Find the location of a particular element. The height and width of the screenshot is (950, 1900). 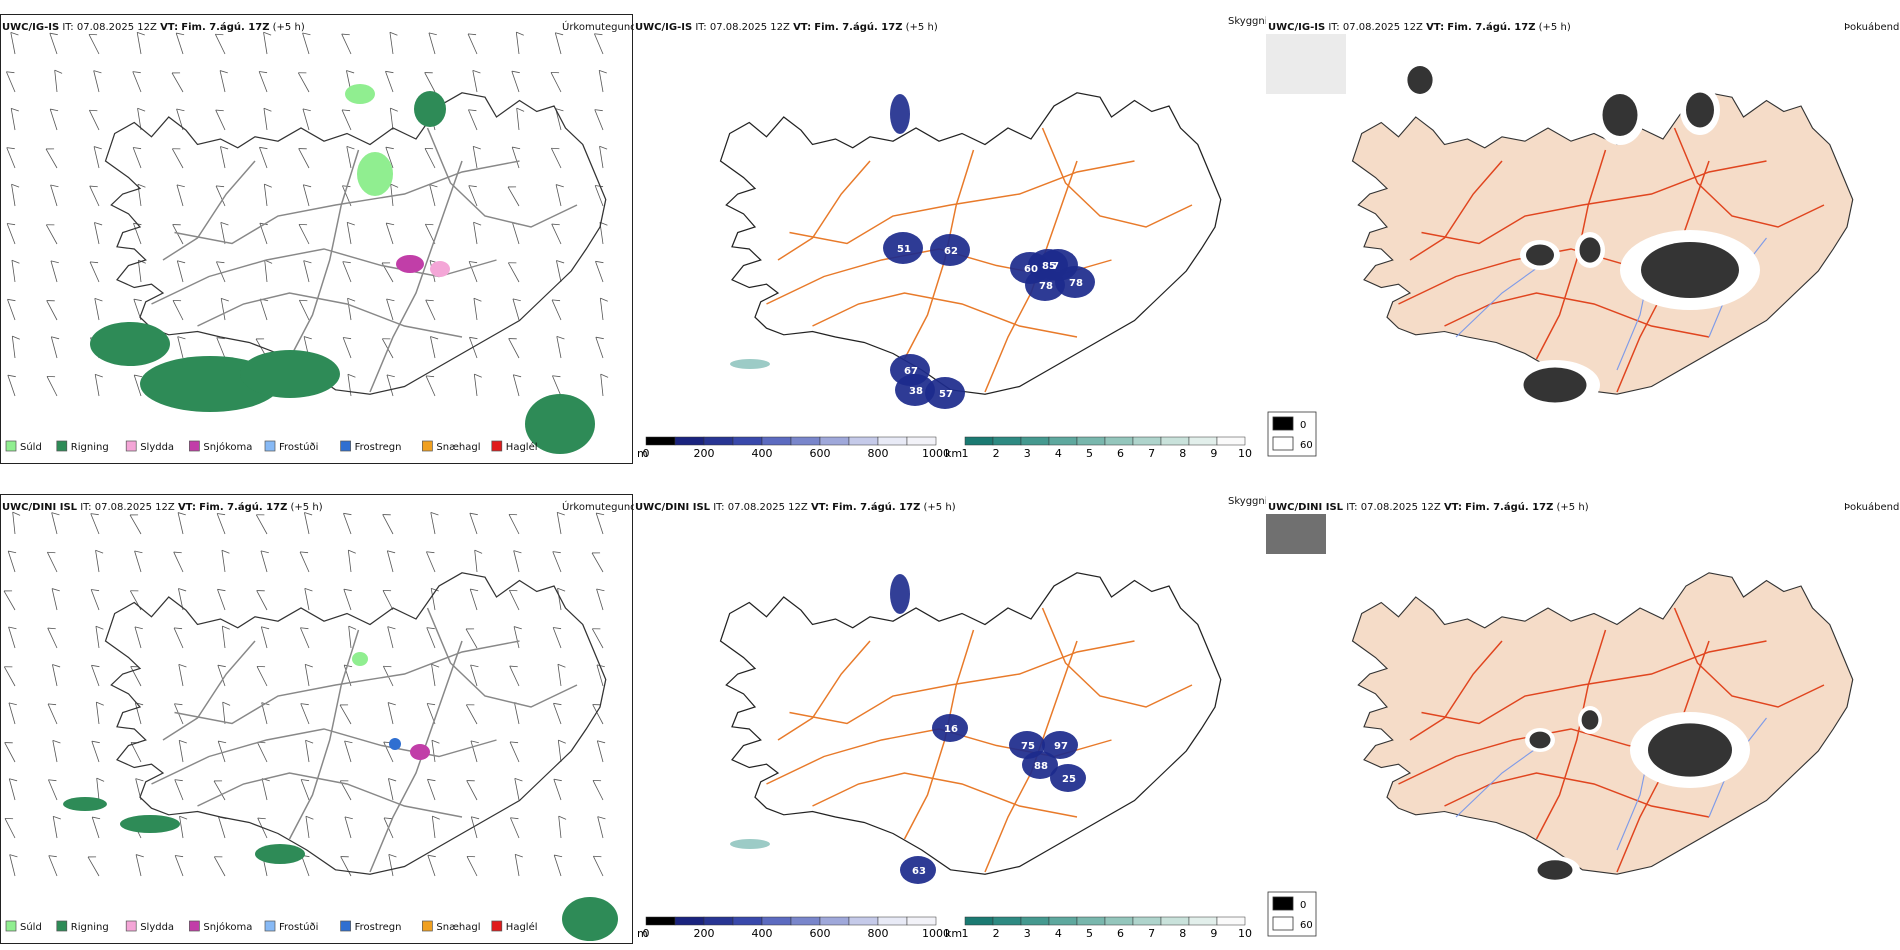

cbar-km-tick: 7 is located at coordinates (1151, 933).